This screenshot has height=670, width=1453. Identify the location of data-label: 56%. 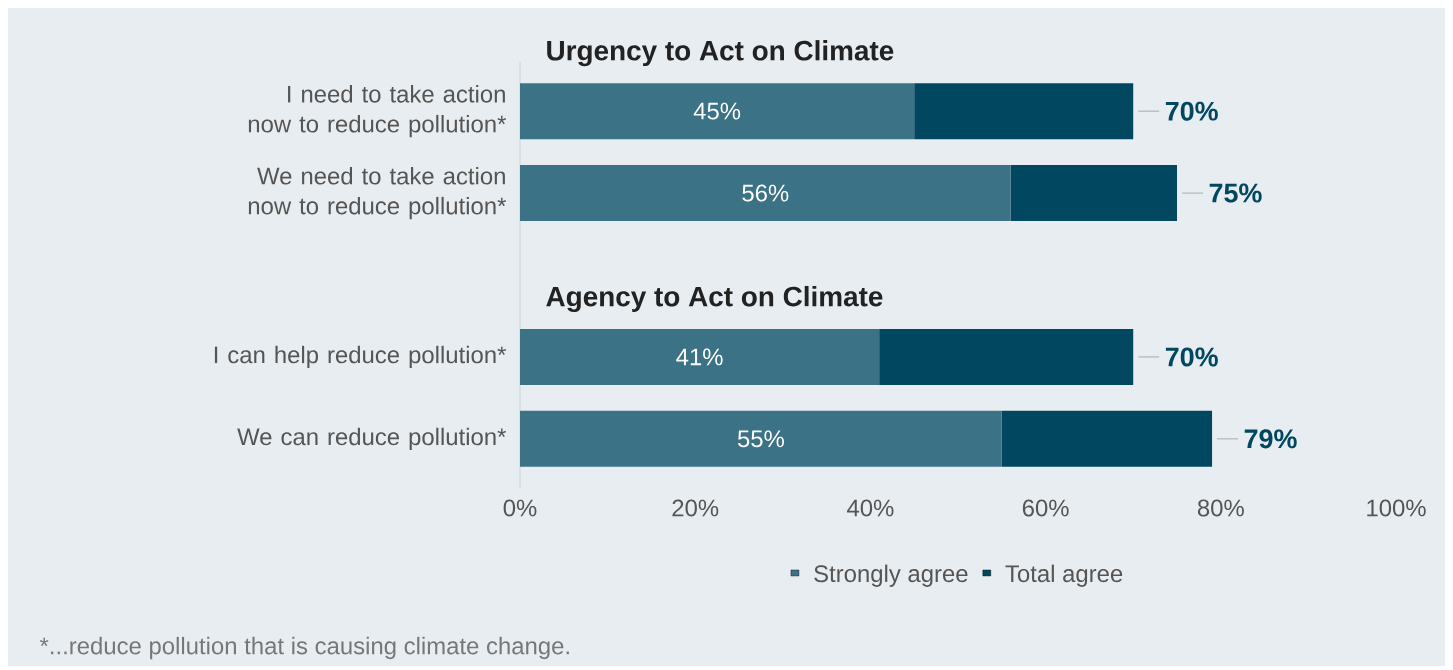
(765, 193).